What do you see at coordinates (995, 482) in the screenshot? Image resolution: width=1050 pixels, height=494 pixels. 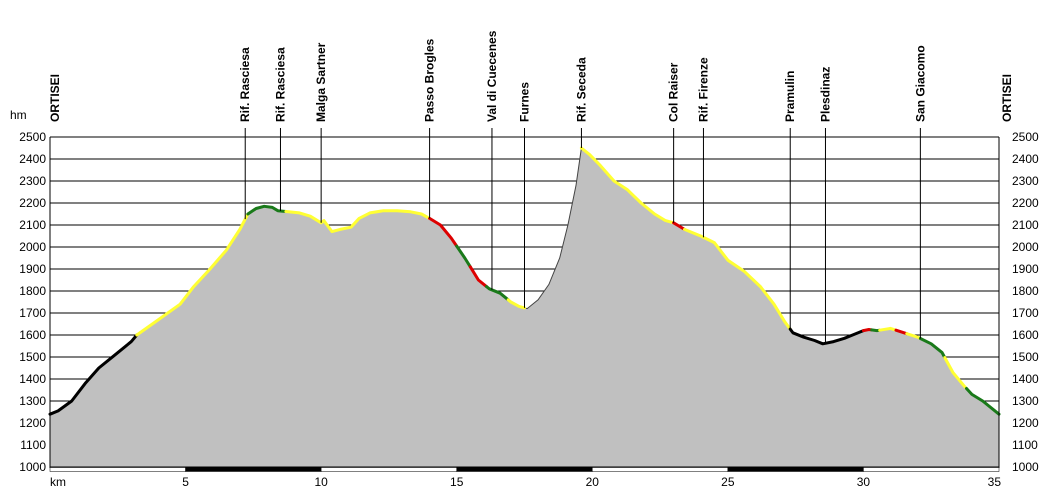 I see `x-tick-label: 35` at bounding box center [995, 482].